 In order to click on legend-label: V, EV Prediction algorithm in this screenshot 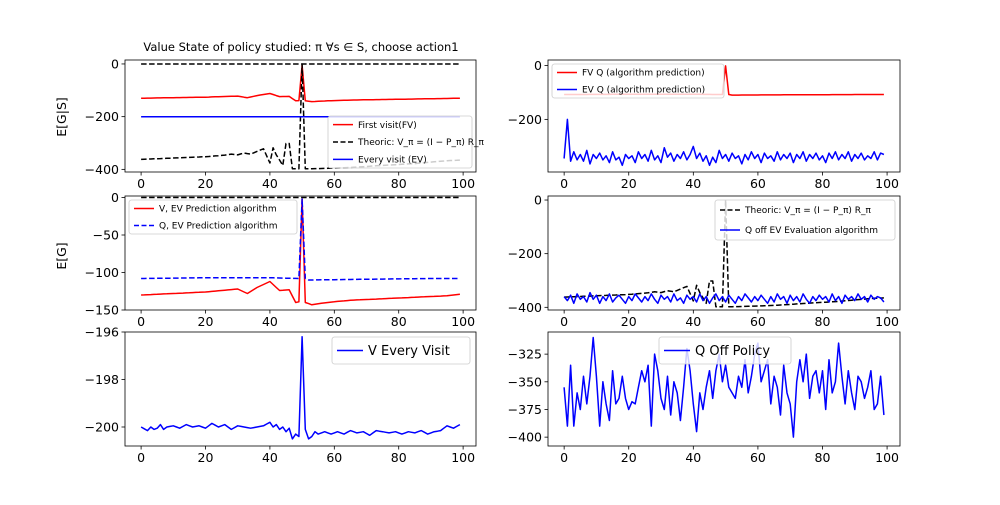, I will do `click(218, 210)`.